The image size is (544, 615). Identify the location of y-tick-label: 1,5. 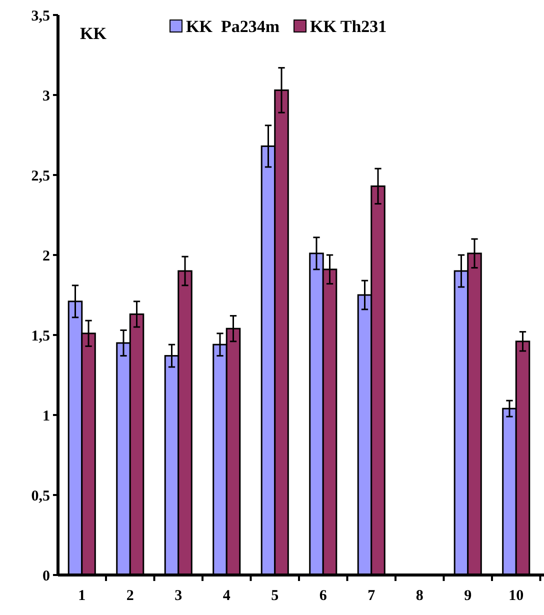
(40, 336).